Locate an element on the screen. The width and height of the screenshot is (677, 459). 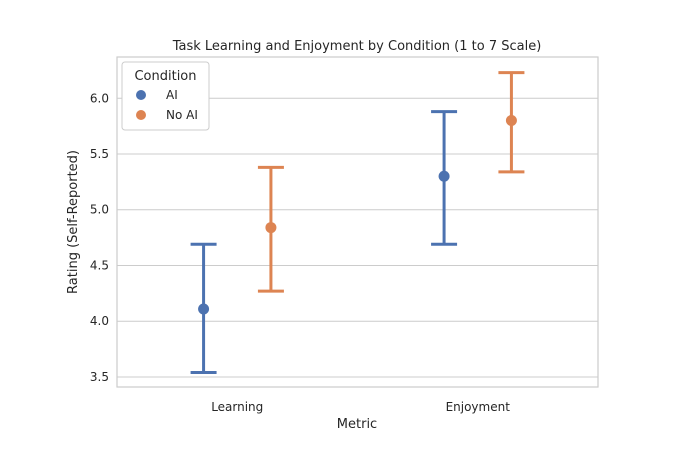
y-tick-label: 6.0 is located at coordinates (99, 98).